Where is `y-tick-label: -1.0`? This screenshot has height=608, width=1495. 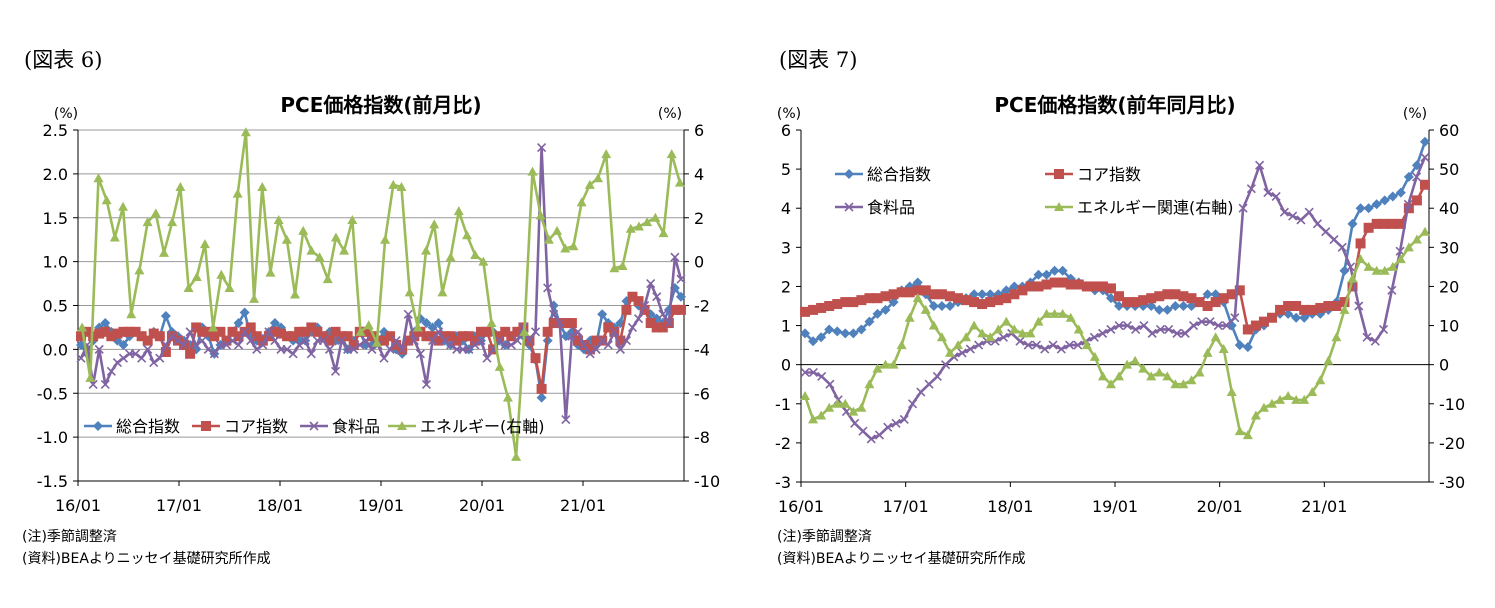
y-tick-label: -1.0 is located at coordinates (52, 437).